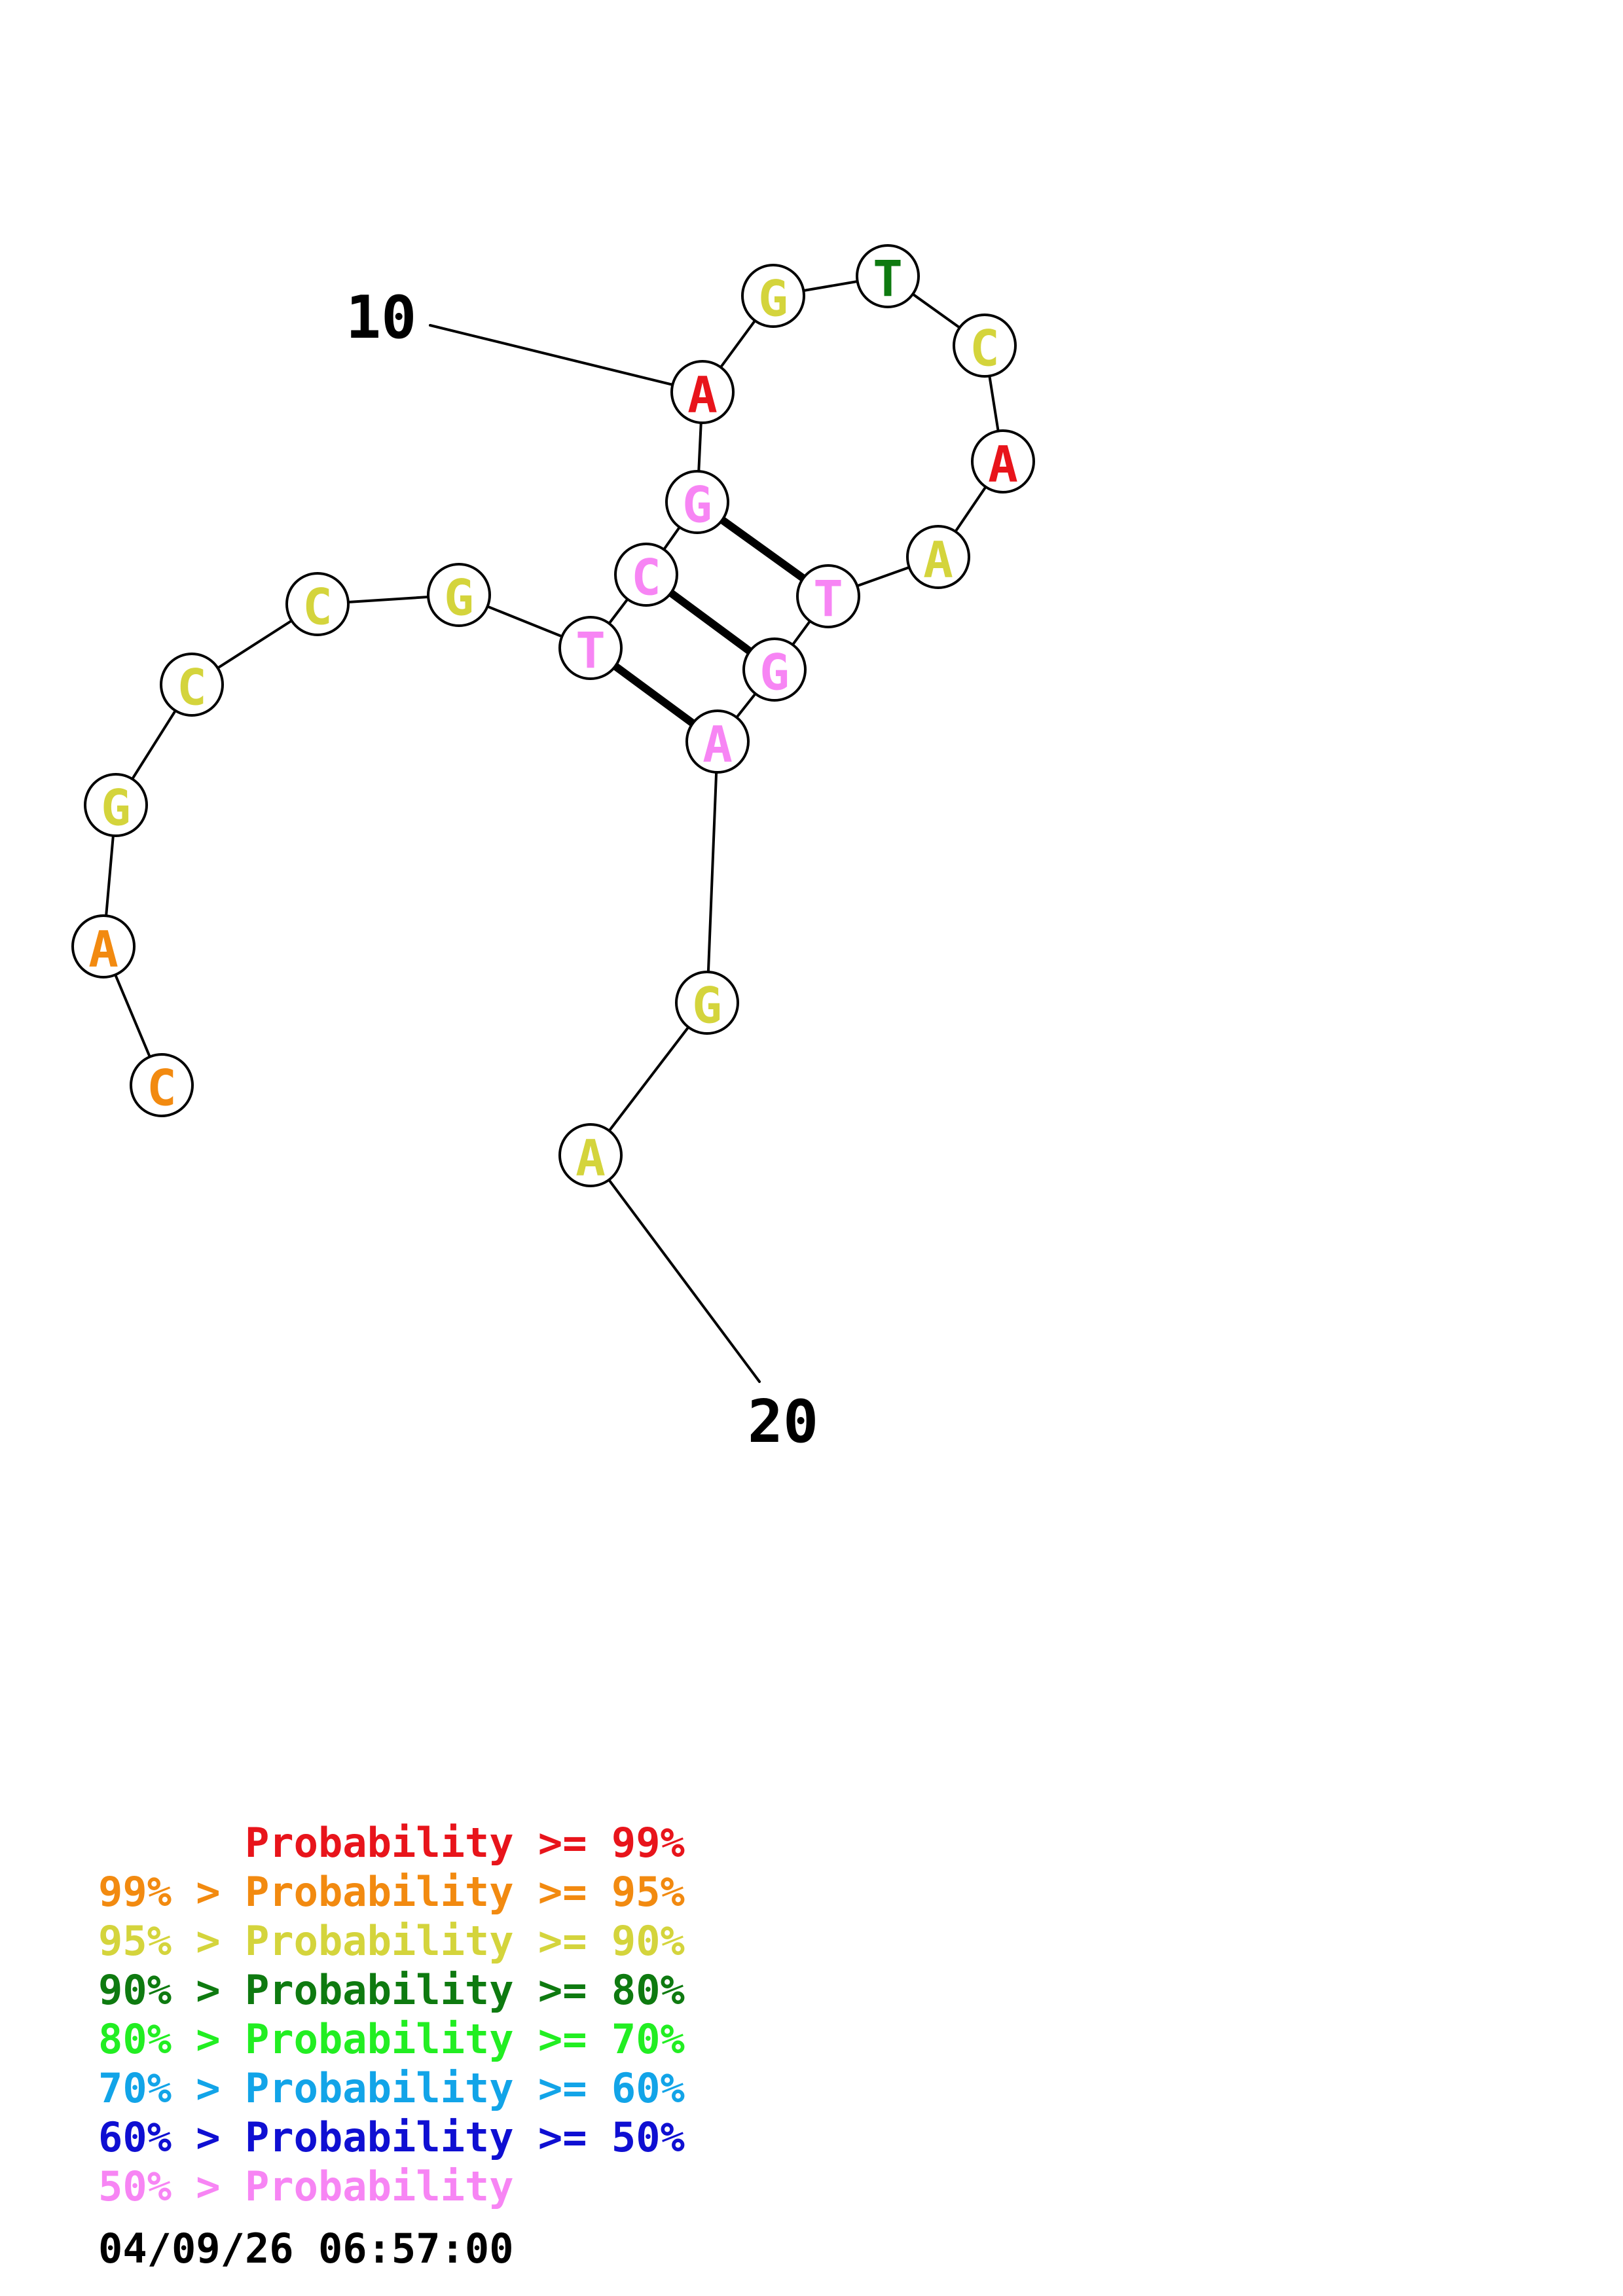 Image resolution: width=1623 pixels, height=2296 pixels. Describe the element at coordinates (171, 1892) in the screenshot. I see `legend-prefix: 99% >` at that location.